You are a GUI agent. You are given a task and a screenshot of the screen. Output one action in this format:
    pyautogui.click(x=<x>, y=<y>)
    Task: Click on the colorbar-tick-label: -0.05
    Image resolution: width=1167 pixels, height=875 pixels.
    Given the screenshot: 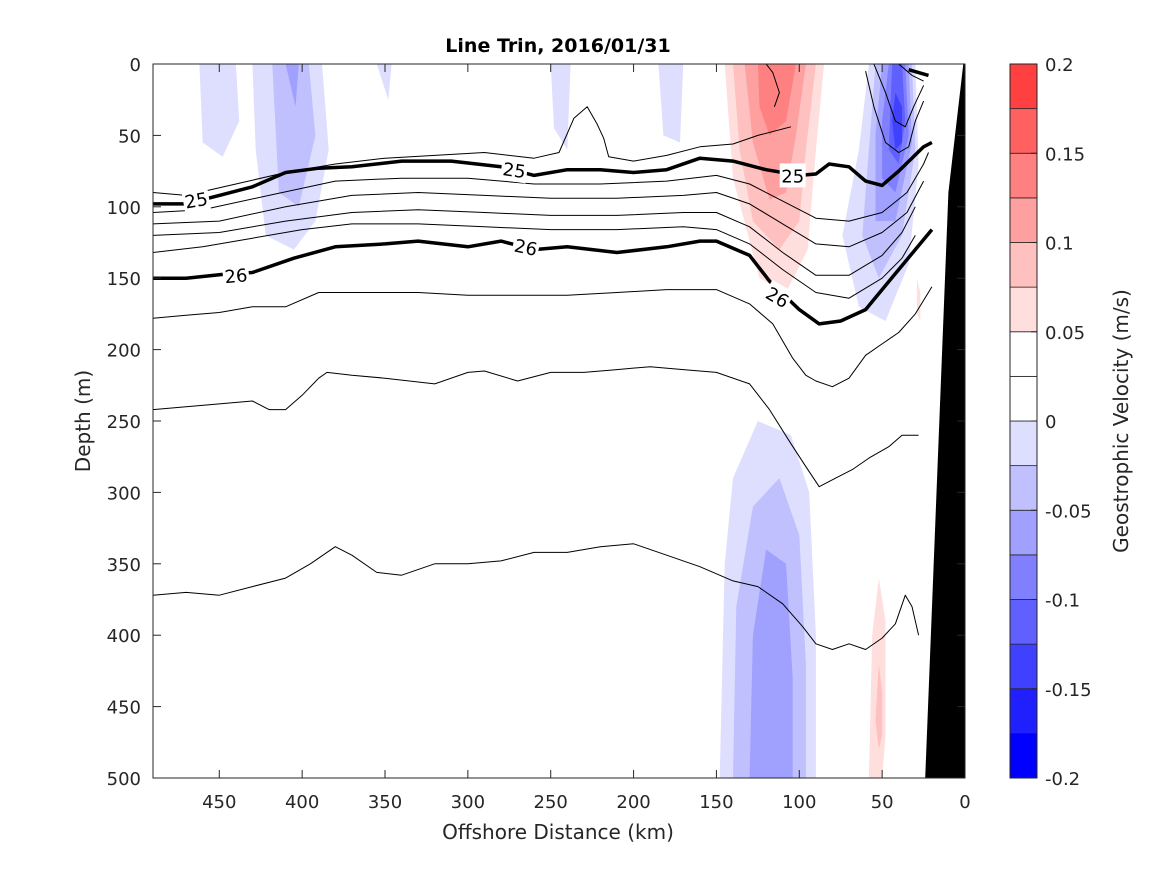 What is the action you would take?
    pyautogui.click(x=1068, y=511)
    